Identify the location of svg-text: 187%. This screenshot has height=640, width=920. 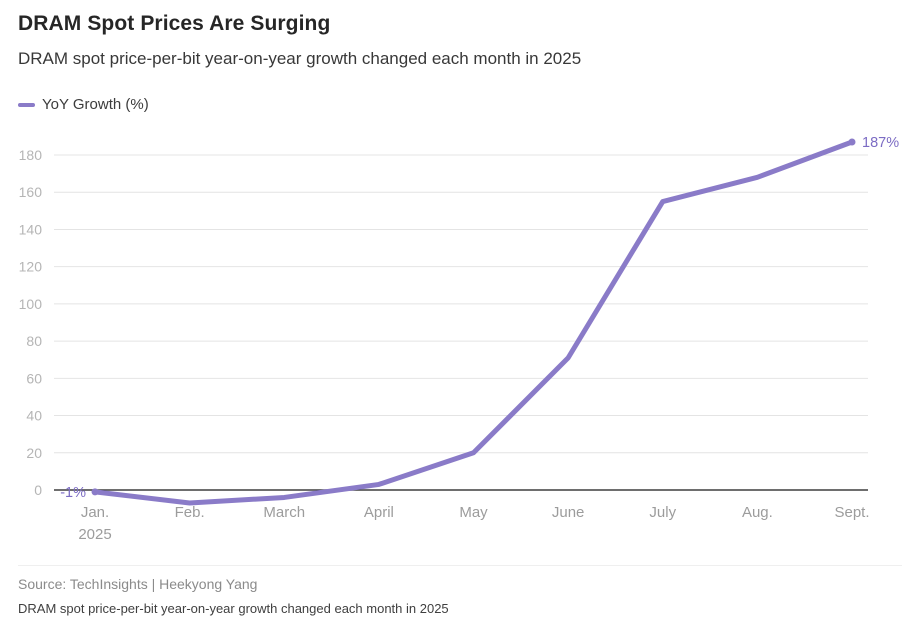
(880, 143).